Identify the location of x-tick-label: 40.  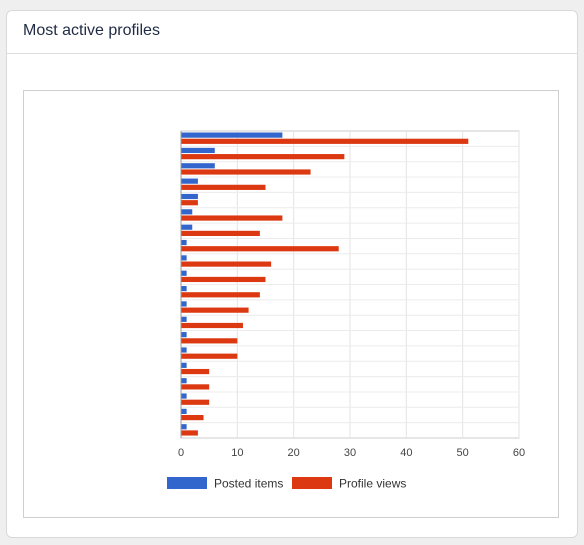
(406, 453).